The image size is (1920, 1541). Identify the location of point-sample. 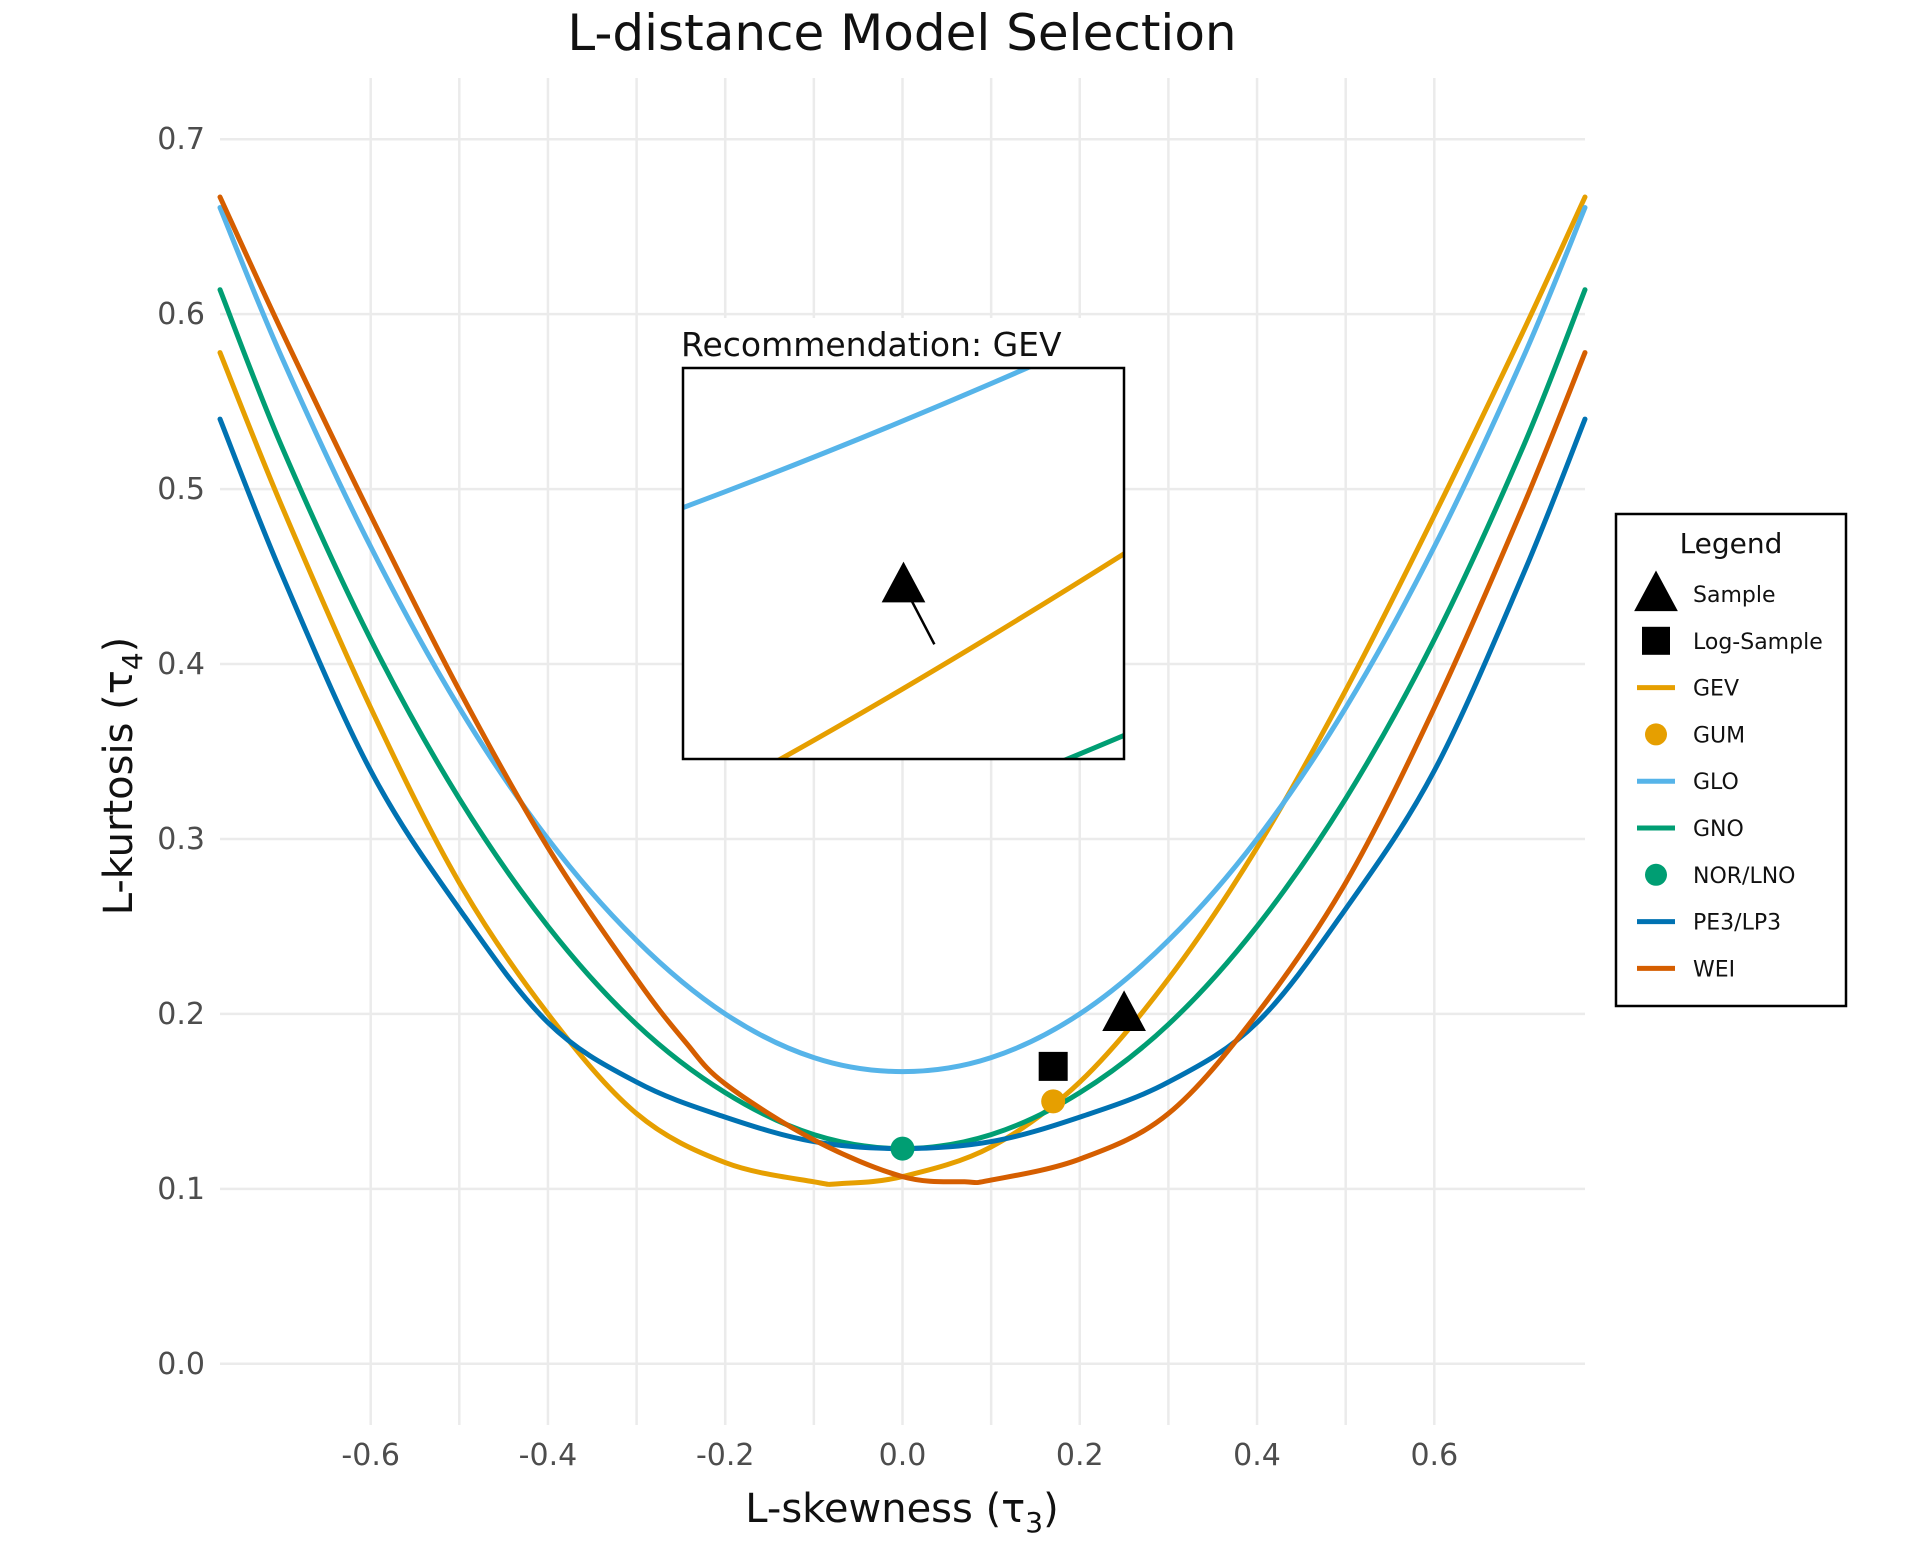
(1124, 1011).